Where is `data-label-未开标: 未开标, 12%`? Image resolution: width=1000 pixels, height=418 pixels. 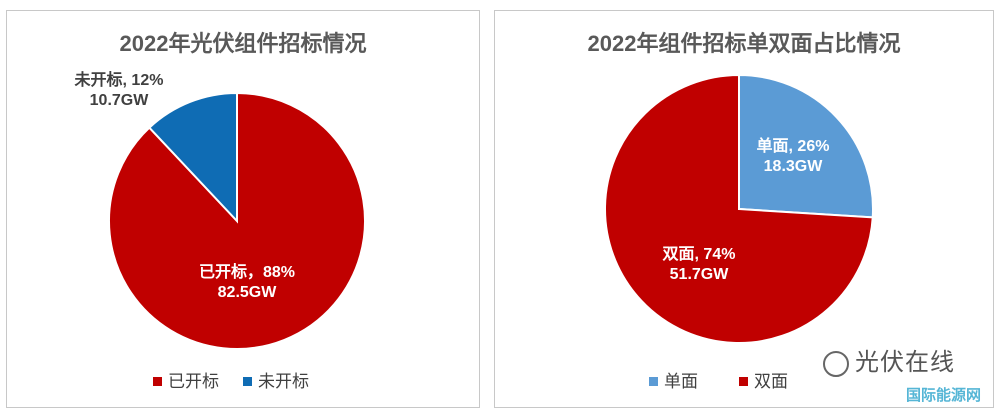 data-label-未开标: 未开标, 12% is located at coordinates (119, 79).